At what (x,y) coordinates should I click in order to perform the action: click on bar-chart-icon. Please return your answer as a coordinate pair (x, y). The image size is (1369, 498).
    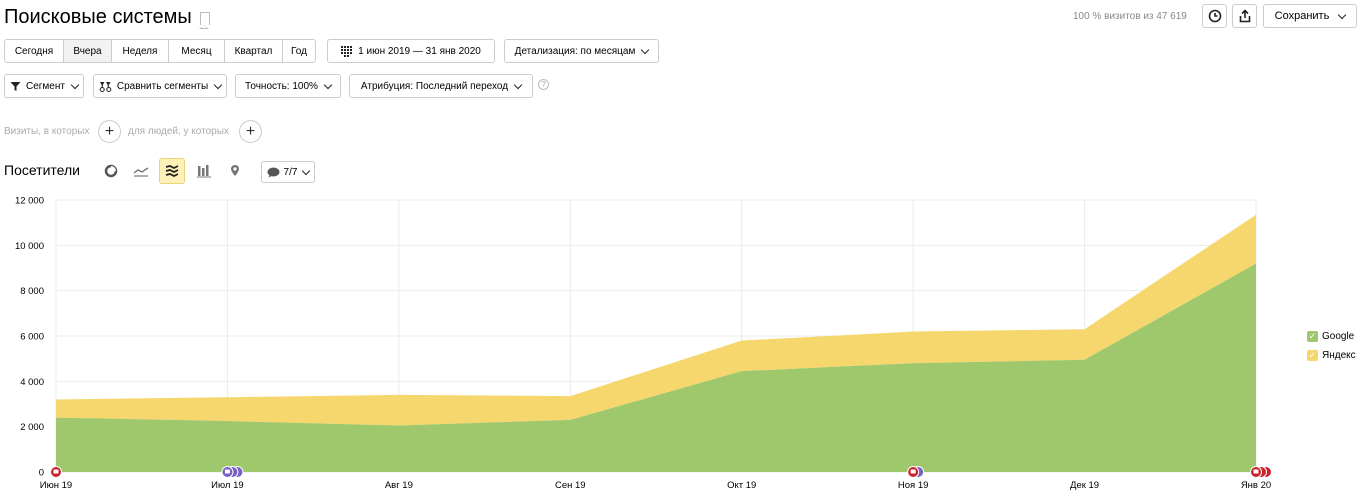
    Looking at the image, I should click on (204, 171).